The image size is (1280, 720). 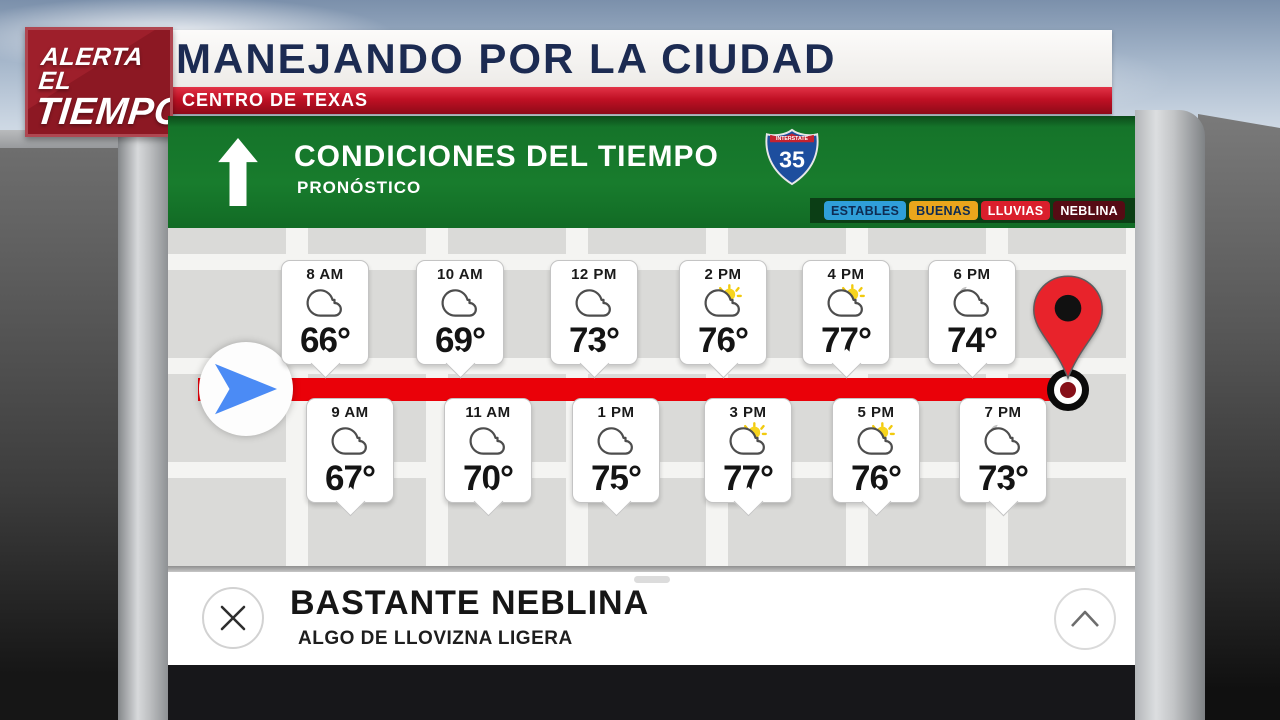 I want to click on conditions-legend: ESTABLES BUENAS LLUVIAS NEBLINA, so click(x=972, y=210).